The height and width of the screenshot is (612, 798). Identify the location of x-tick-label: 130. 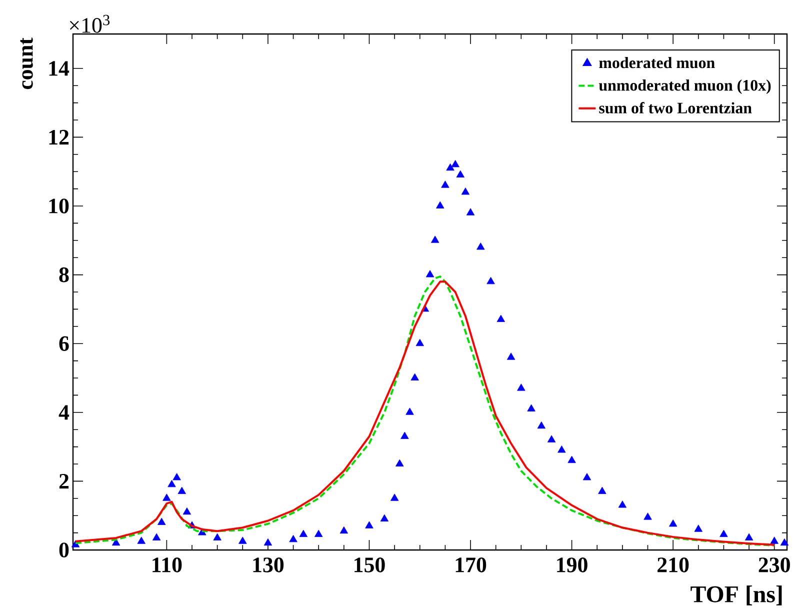
(268, 565).